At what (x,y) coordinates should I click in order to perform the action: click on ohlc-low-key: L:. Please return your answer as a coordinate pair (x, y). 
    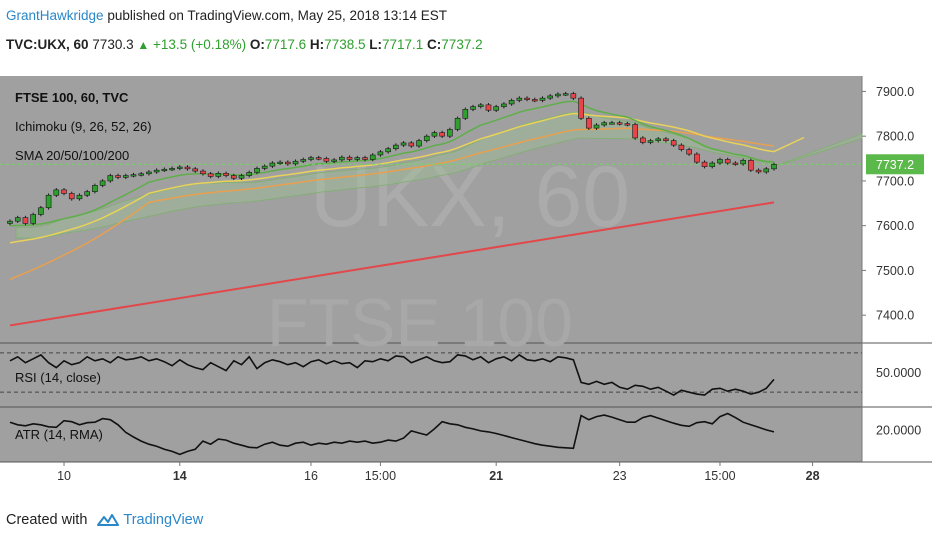
    Looking at the image, I should click on (375, 44).